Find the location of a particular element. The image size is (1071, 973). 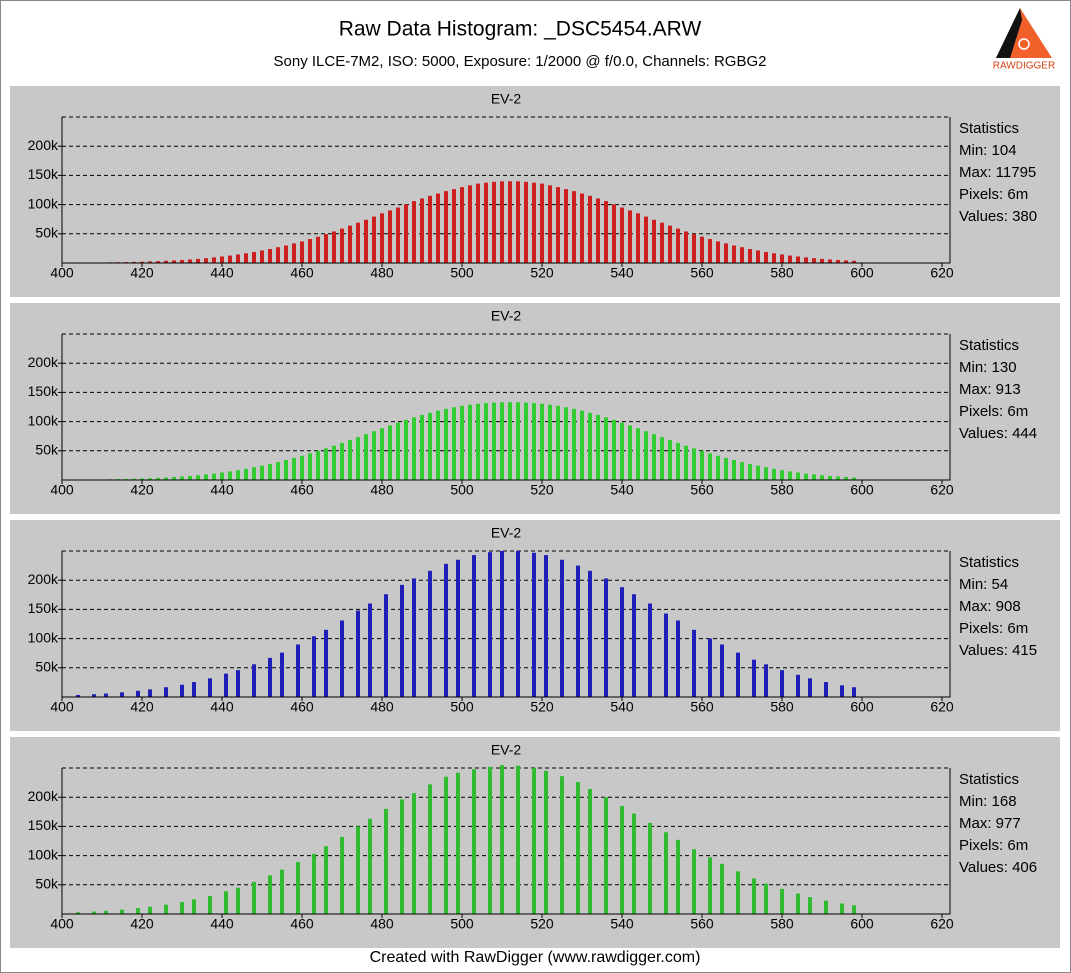

x-tick-label: 500 is located at coordinates (462, 273).